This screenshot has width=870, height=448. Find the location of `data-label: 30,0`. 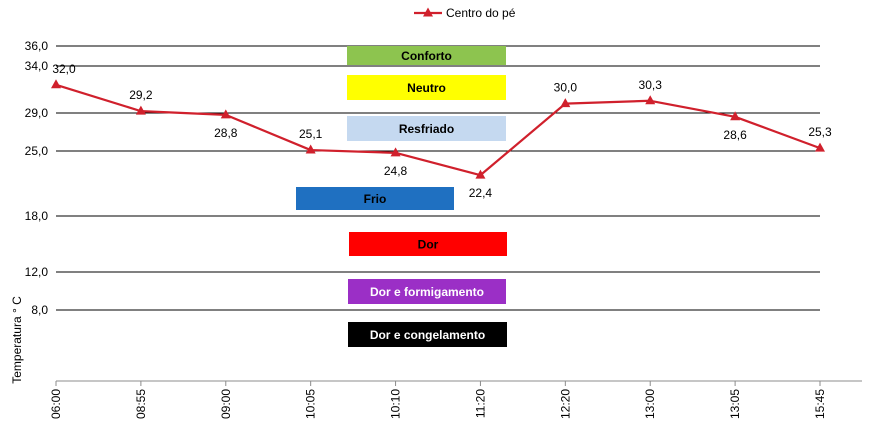

data-label: 30,0 is located at coordinates (566, 88).